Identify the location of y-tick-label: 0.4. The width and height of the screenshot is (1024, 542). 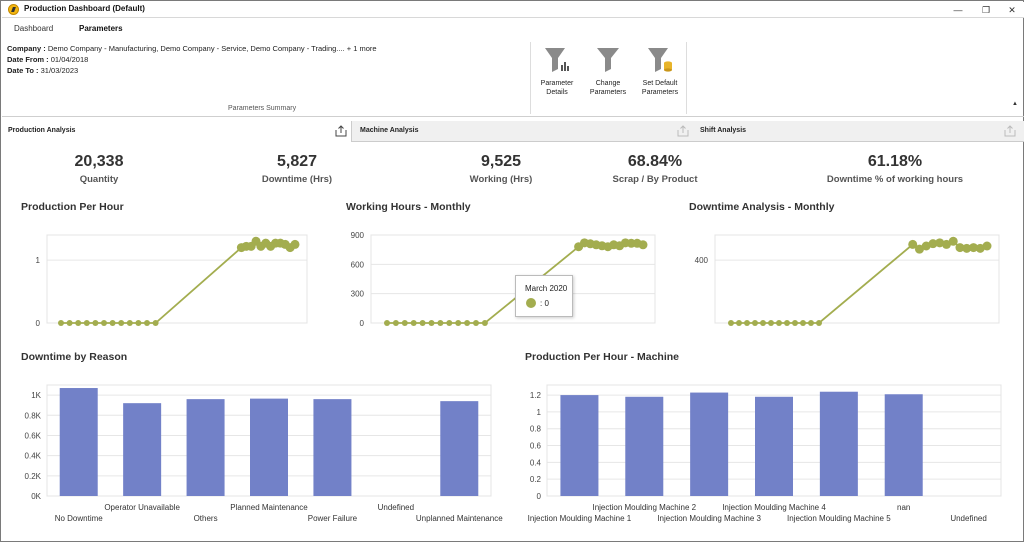
(536, 462).